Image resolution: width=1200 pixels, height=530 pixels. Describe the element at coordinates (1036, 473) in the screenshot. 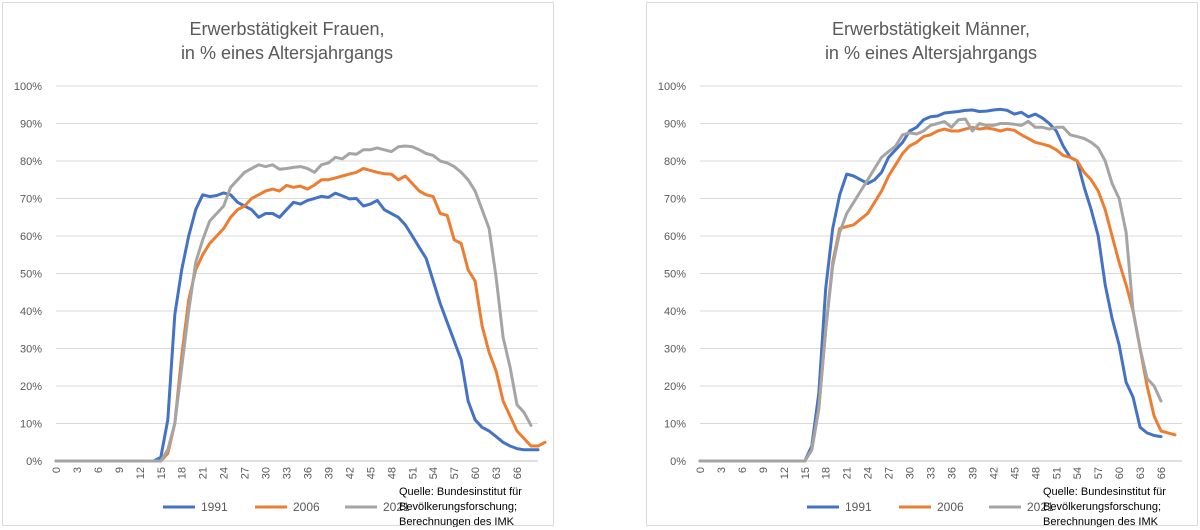

I see `men-x-tick-label: 48` at that location.